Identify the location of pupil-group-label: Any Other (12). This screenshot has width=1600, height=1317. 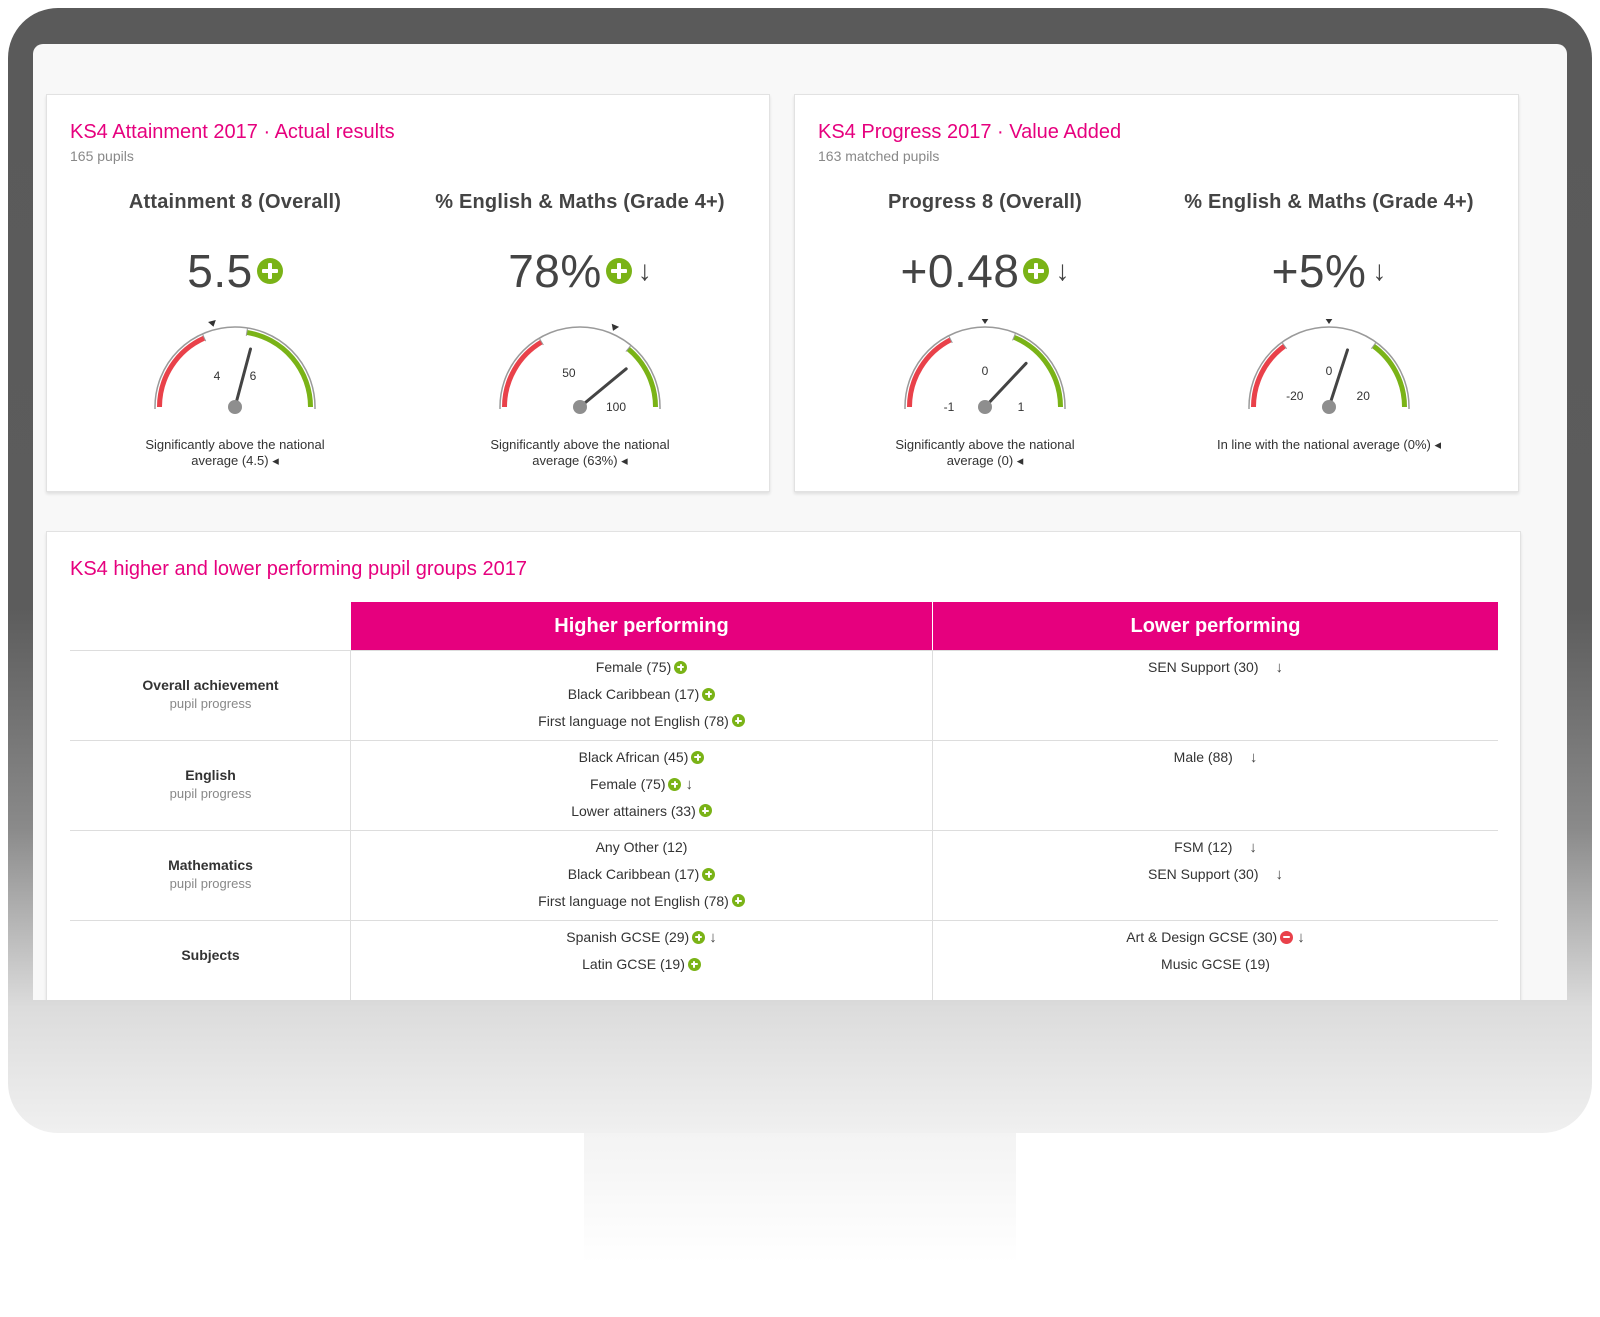
(641, 847).